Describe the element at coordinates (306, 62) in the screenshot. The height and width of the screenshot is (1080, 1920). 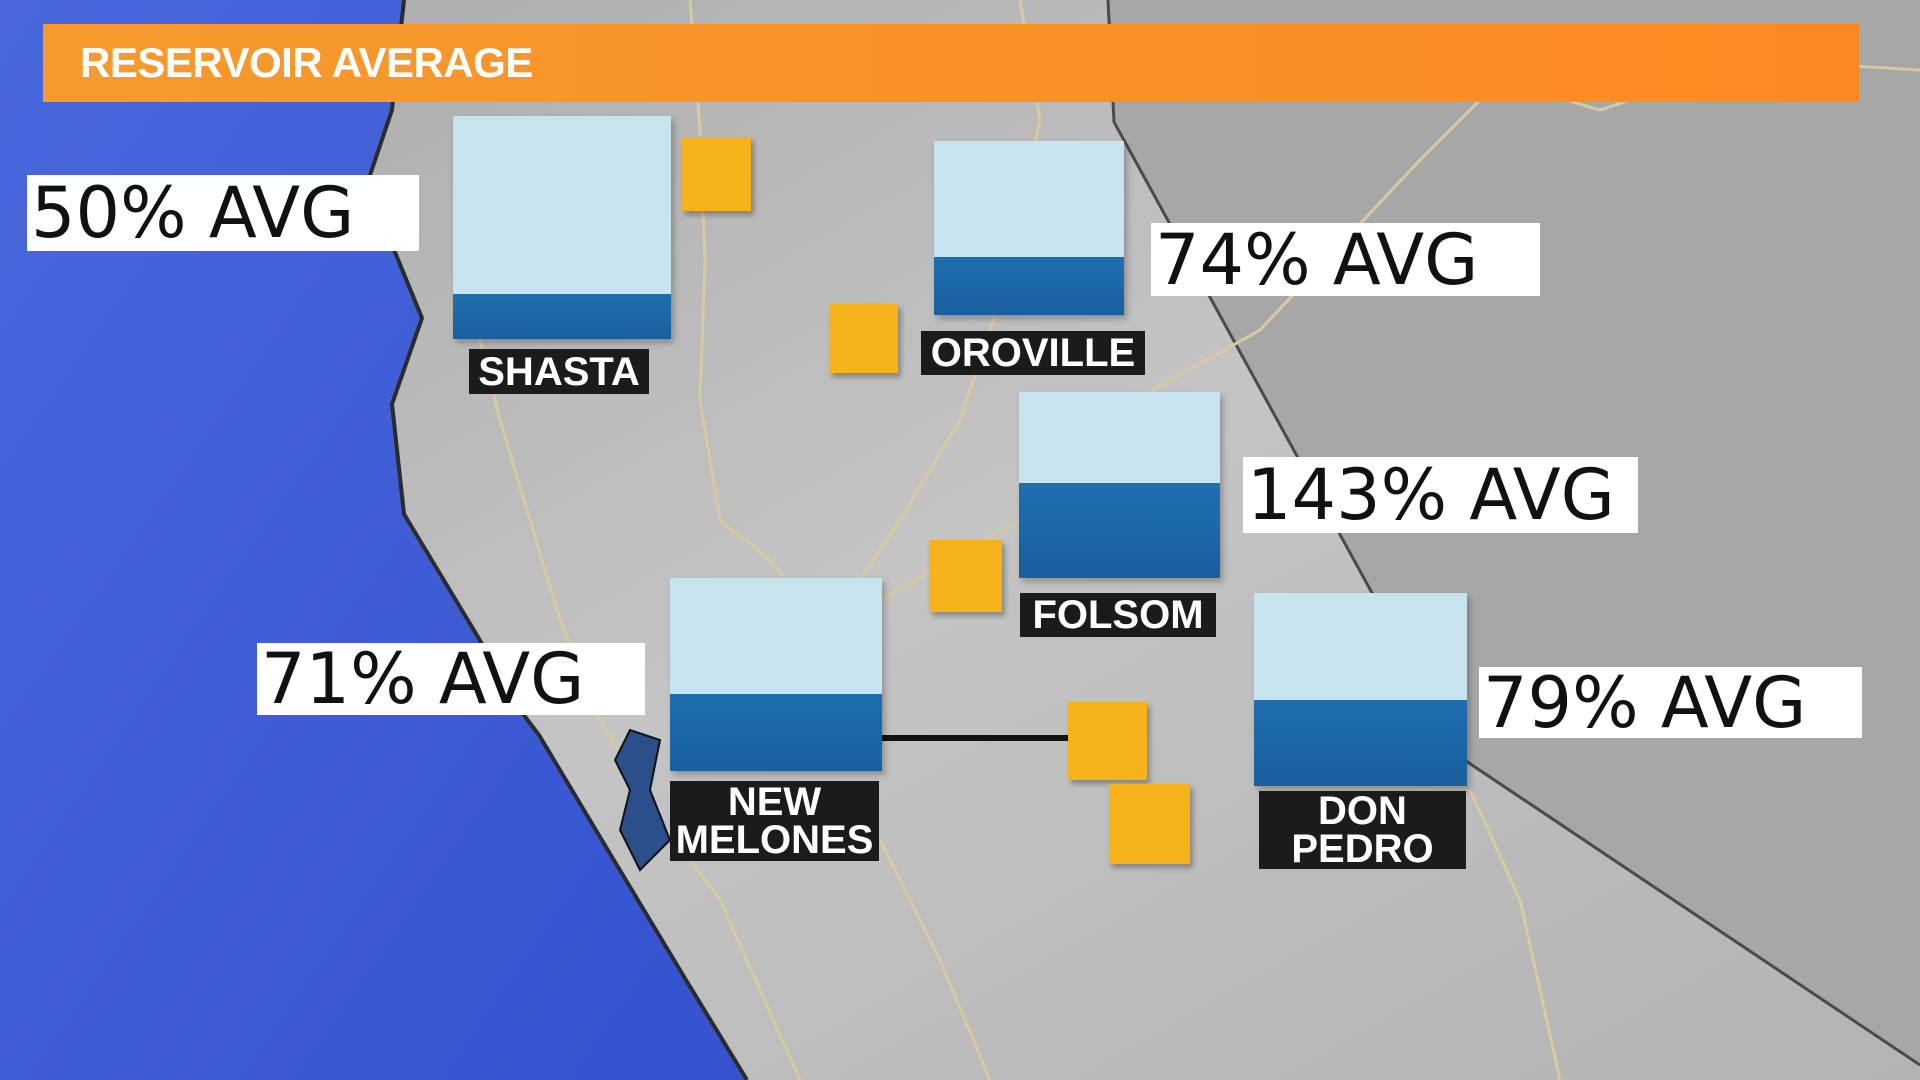
I see `title: RESERVOIR AVERAGE` at that location.